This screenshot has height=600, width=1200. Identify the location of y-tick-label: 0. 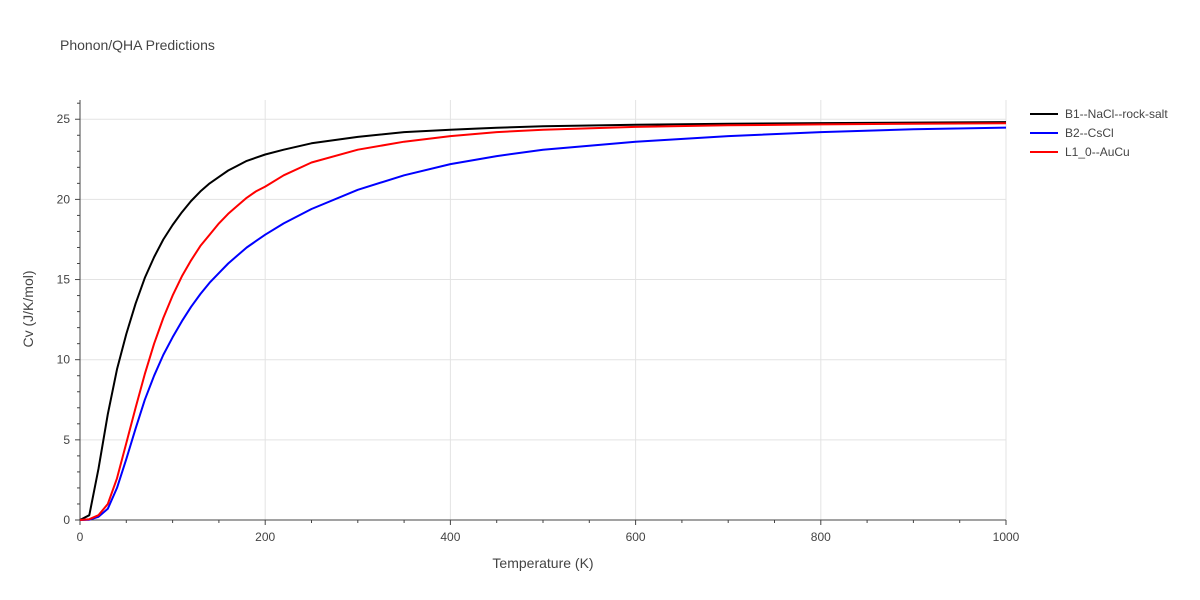
(66, 520).